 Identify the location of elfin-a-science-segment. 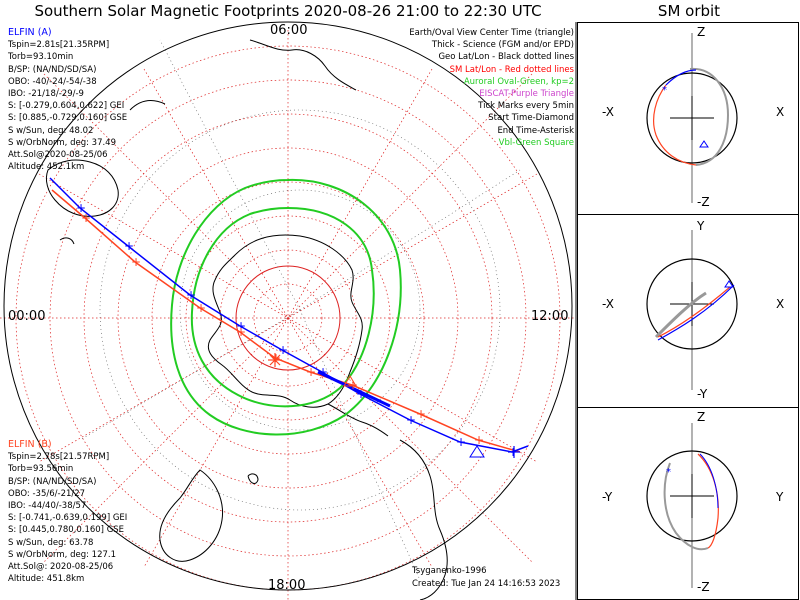
(354, 389).